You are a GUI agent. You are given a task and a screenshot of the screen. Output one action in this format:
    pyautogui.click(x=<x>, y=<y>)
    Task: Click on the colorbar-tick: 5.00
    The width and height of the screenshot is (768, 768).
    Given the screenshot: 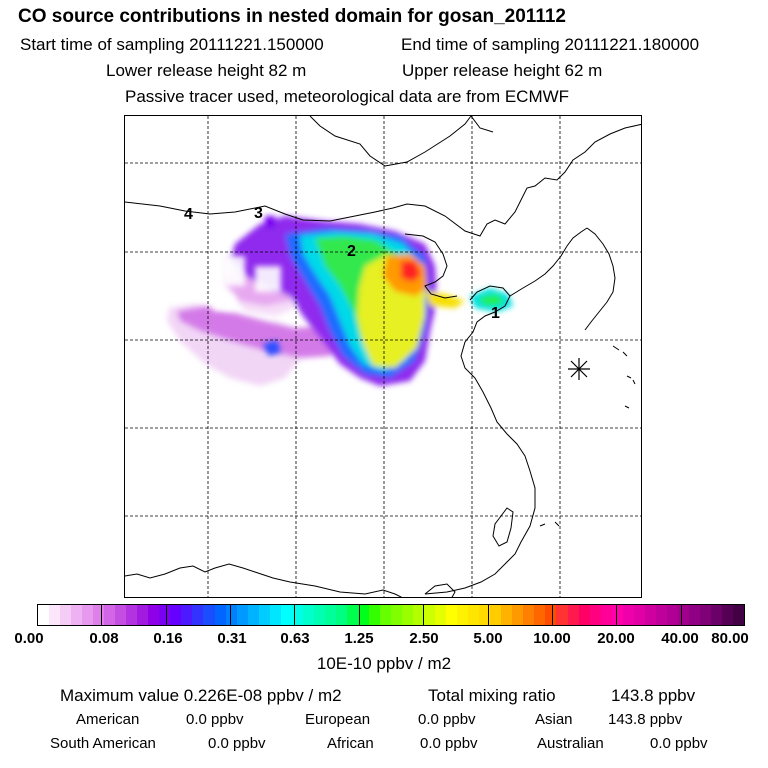 What is the action you would take?
    pyautogui.click(x=488, y=638)
    